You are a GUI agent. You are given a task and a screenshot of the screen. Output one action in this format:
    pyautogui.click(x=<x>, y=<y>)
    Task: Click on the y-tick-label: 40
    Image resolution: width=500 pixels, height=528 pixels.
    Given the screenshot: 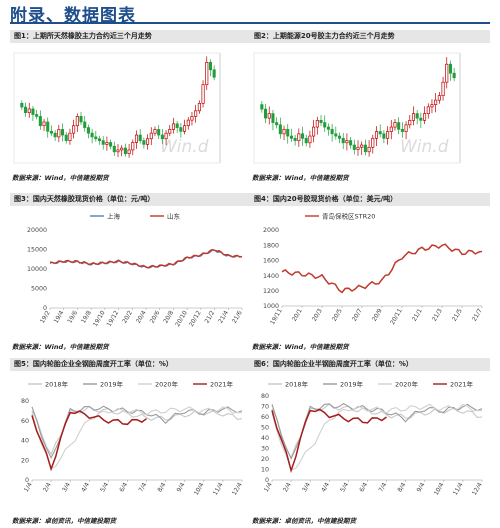 What is the action you would take?
    pyautogui.click(x=25, y=441)
    